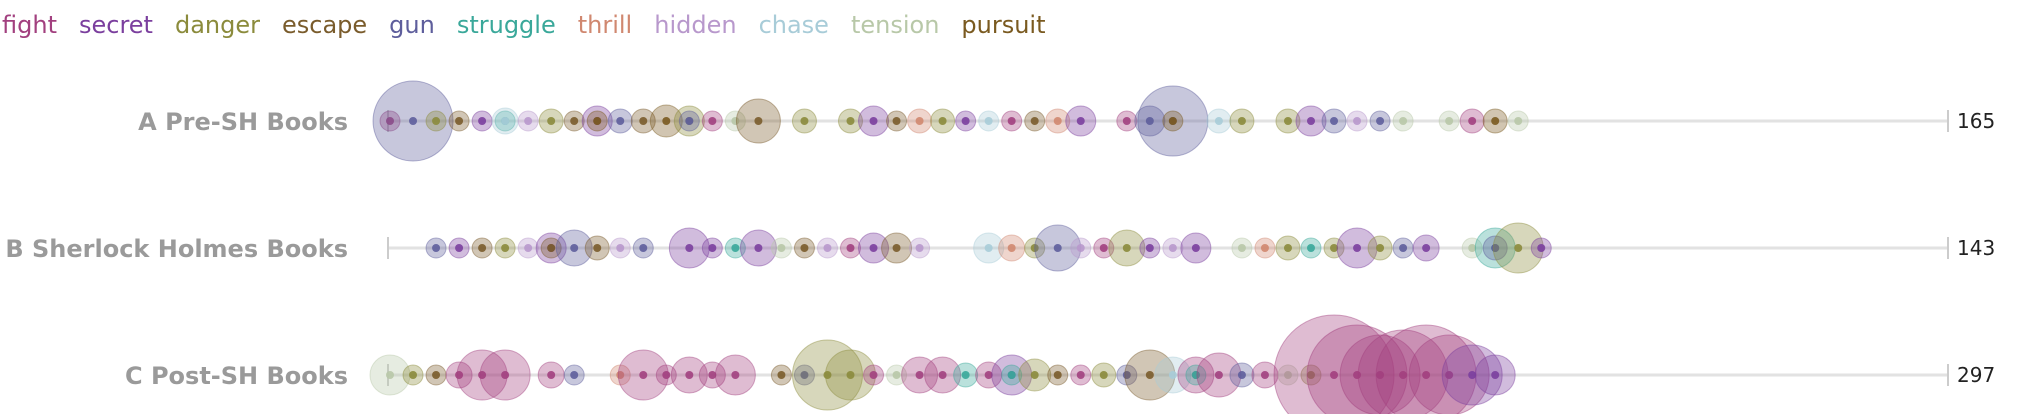 The image size is (2020, 414). What do you see at coordinates (1976, 248) in the screenshot?
I see `row-total: 143` at bounding box center [1976, 248].